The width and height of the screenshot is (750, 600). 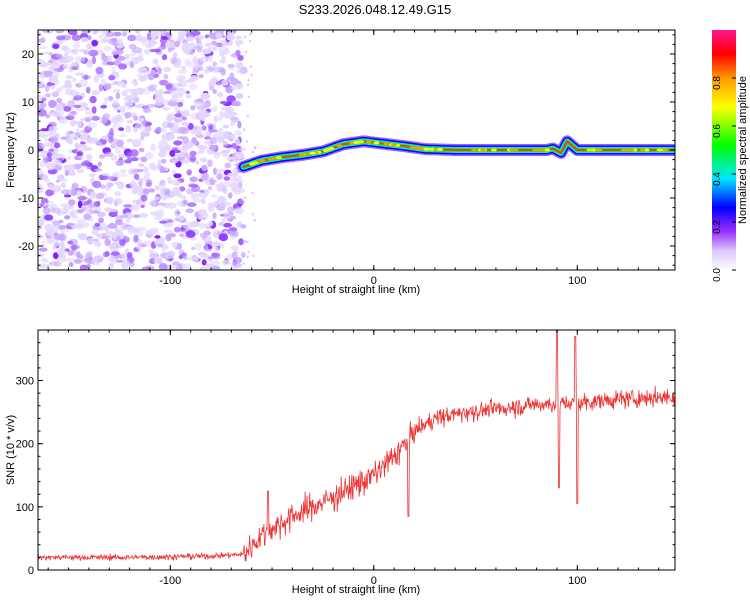 I want to click on spectrogram-xlabel: Height of straight line (km), so click(x=356, y=290).